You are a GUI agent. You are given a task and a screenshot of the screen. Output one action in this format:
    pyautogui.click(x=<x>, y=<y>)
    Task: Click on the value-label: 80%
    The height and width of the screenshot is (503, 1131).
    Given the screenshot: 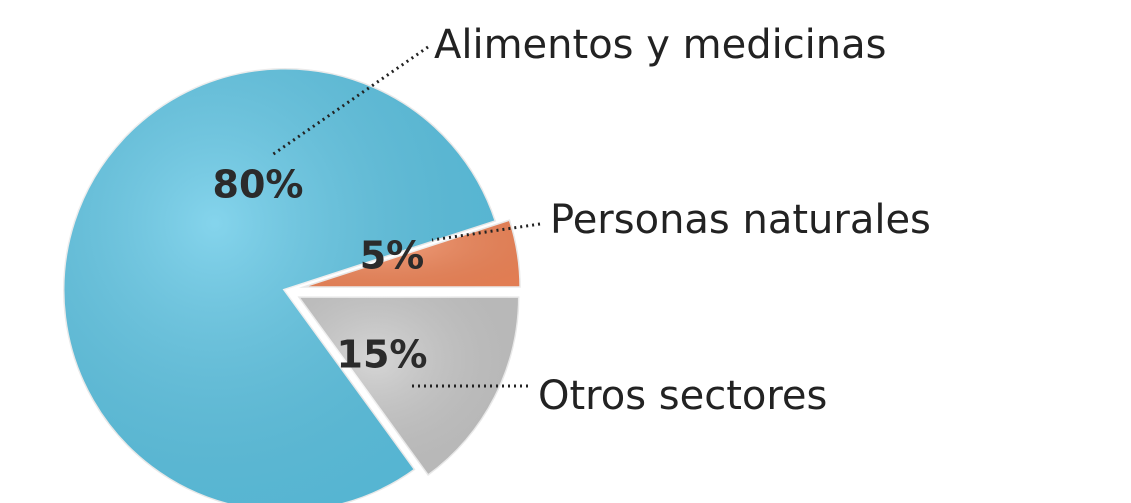 What is the action you would take?
    pyautogui.click(x=258, y=185)
    